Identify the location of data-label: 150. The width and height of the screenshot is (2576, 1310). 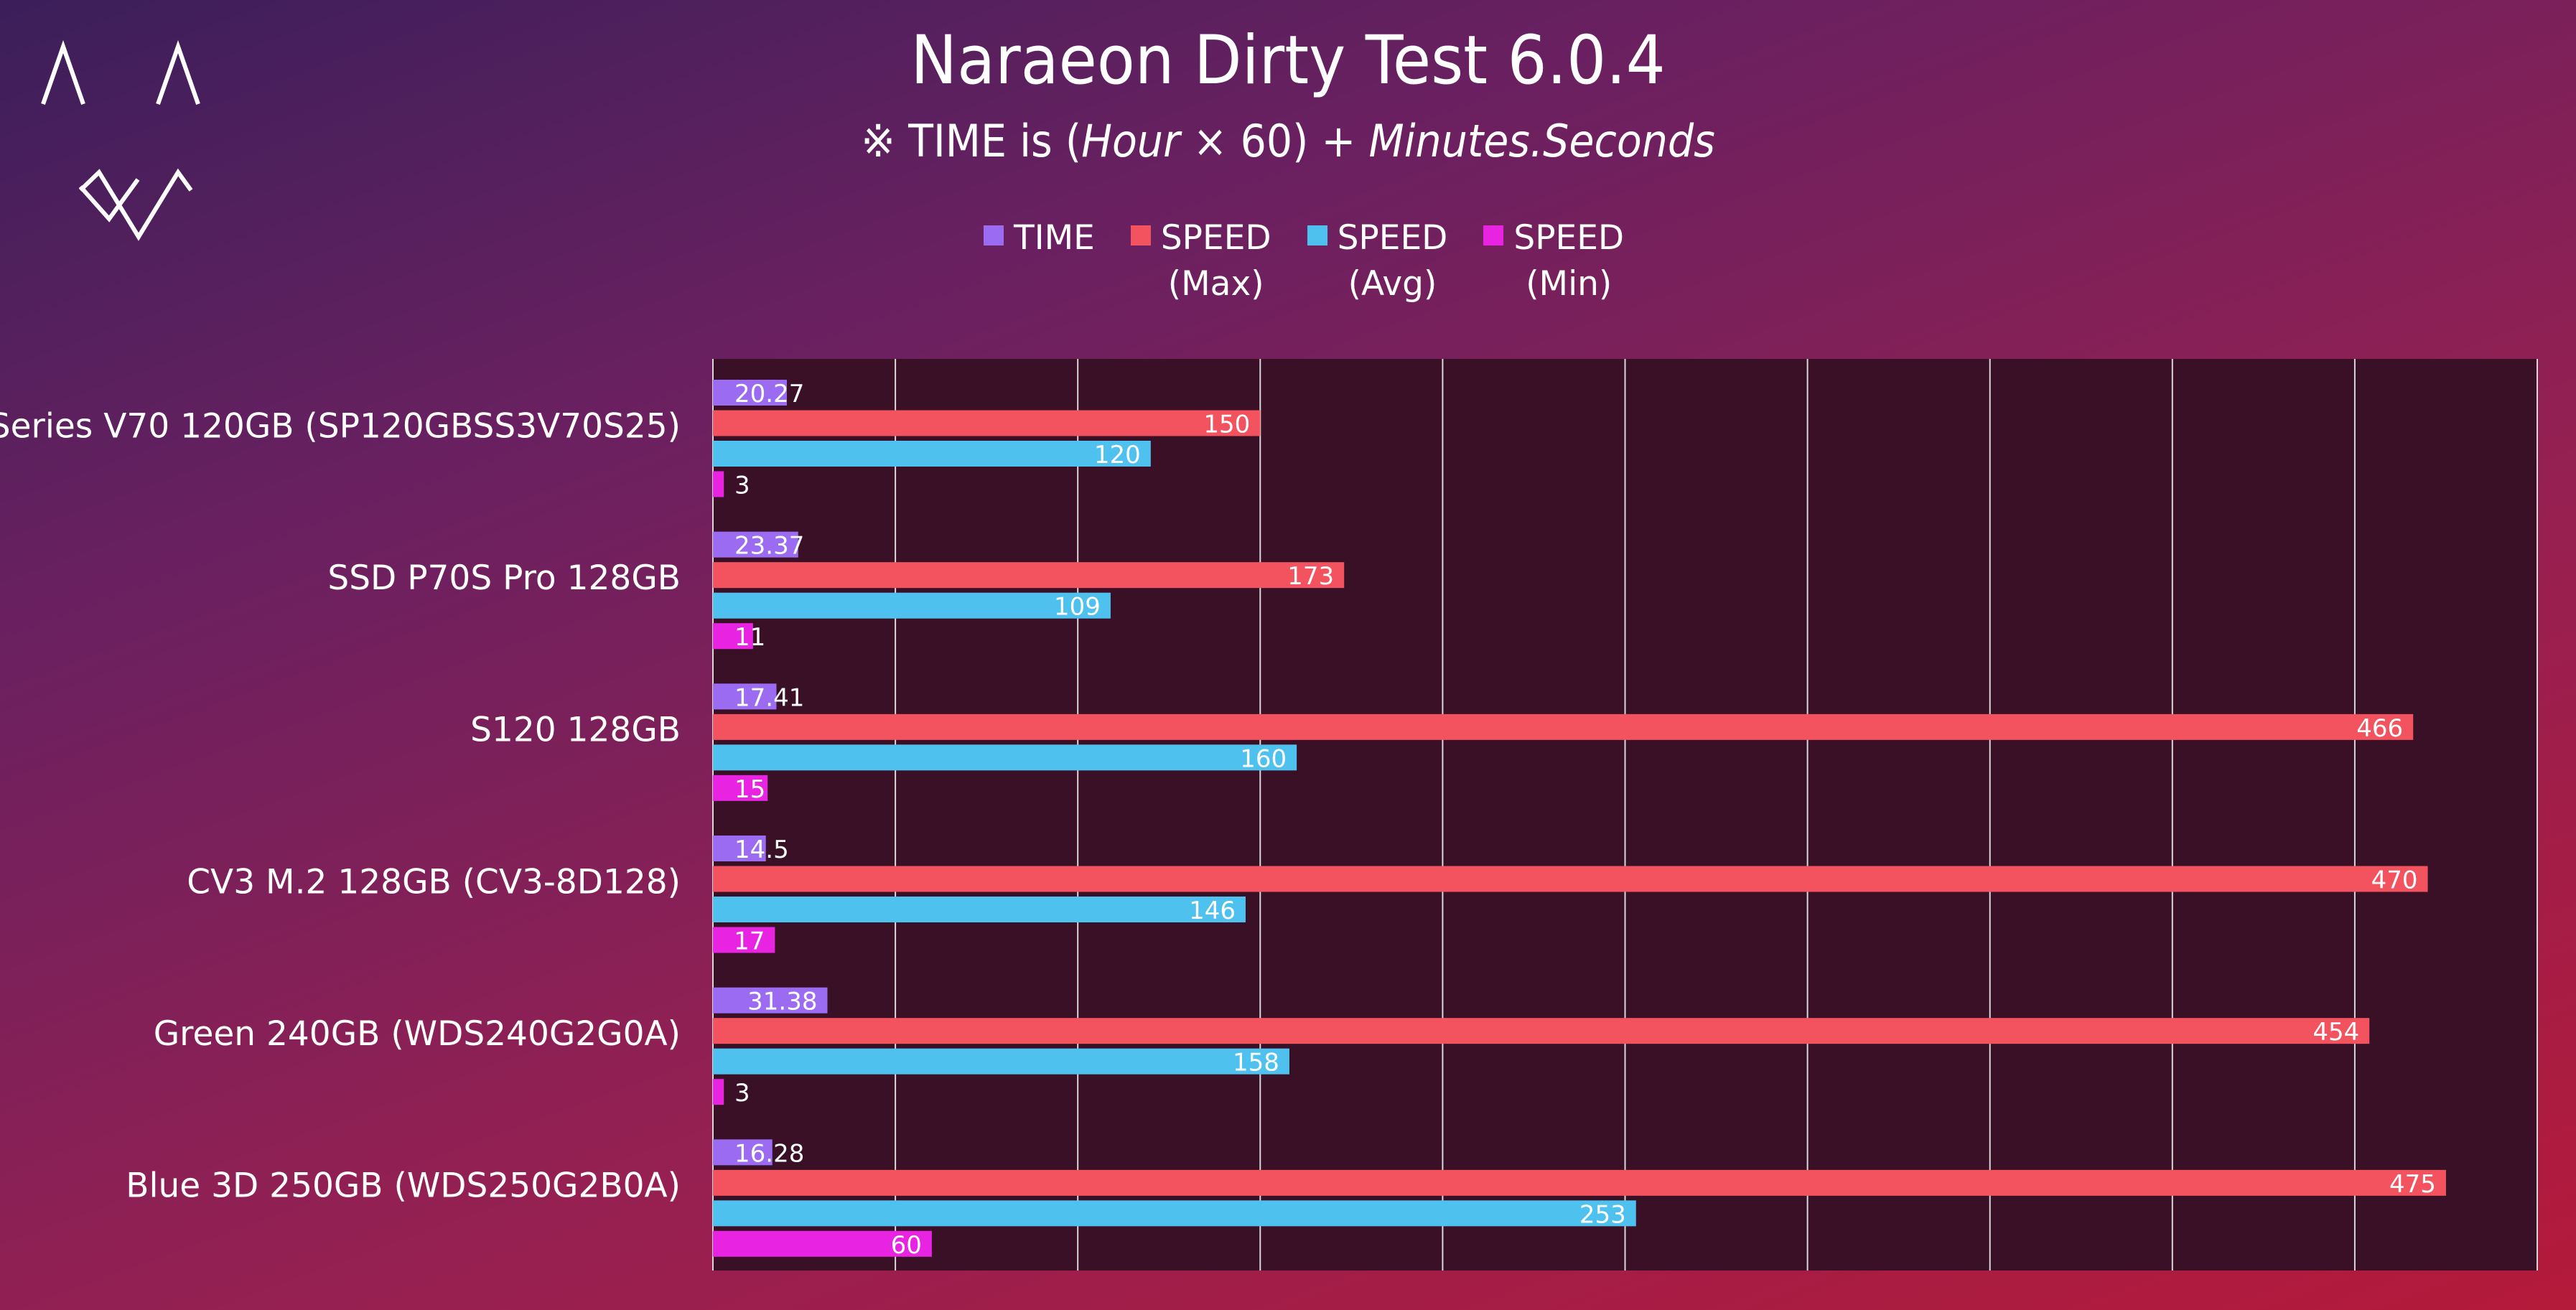
(1226, 425).